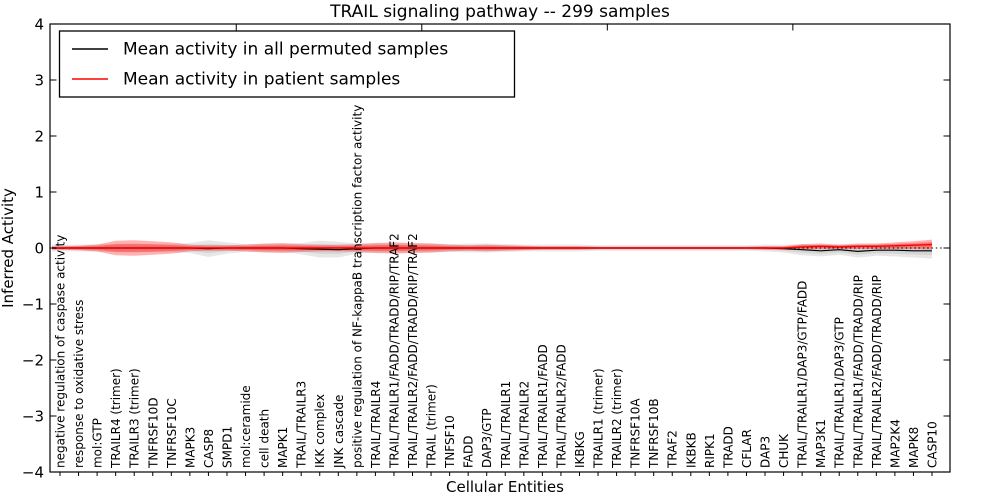 This screenshot has height=504, width=1000. Describe the element at coordinates (246, 426) in the screenshot. I see `category-label: mol:ceramide` at that location.